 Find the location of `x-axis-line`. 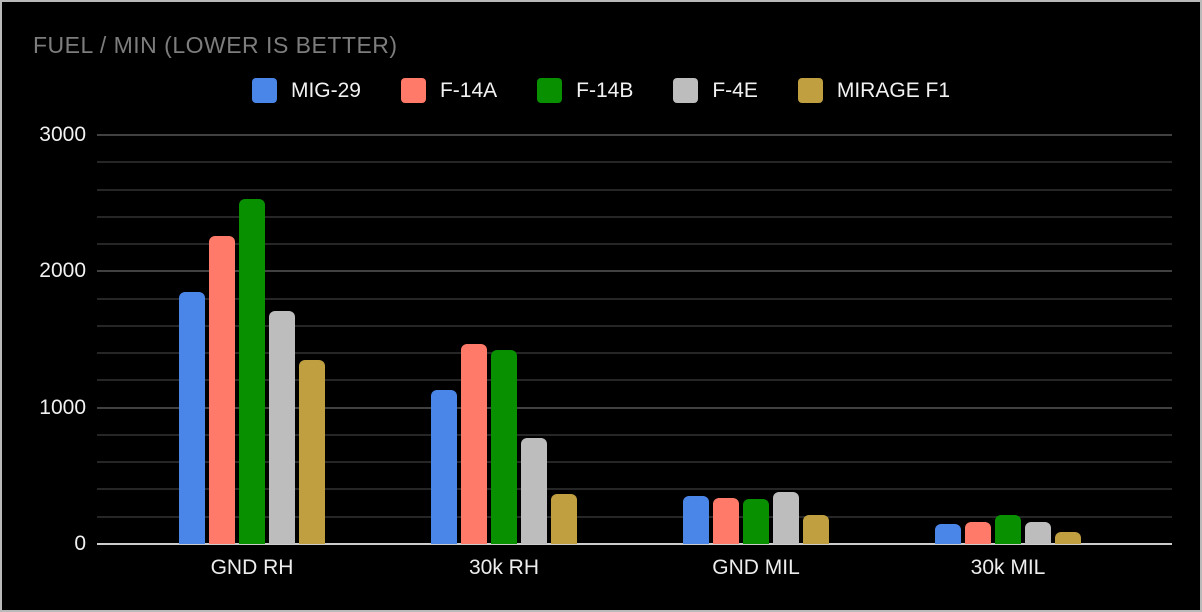

x-axis-line is located at coordinates (634, 544).